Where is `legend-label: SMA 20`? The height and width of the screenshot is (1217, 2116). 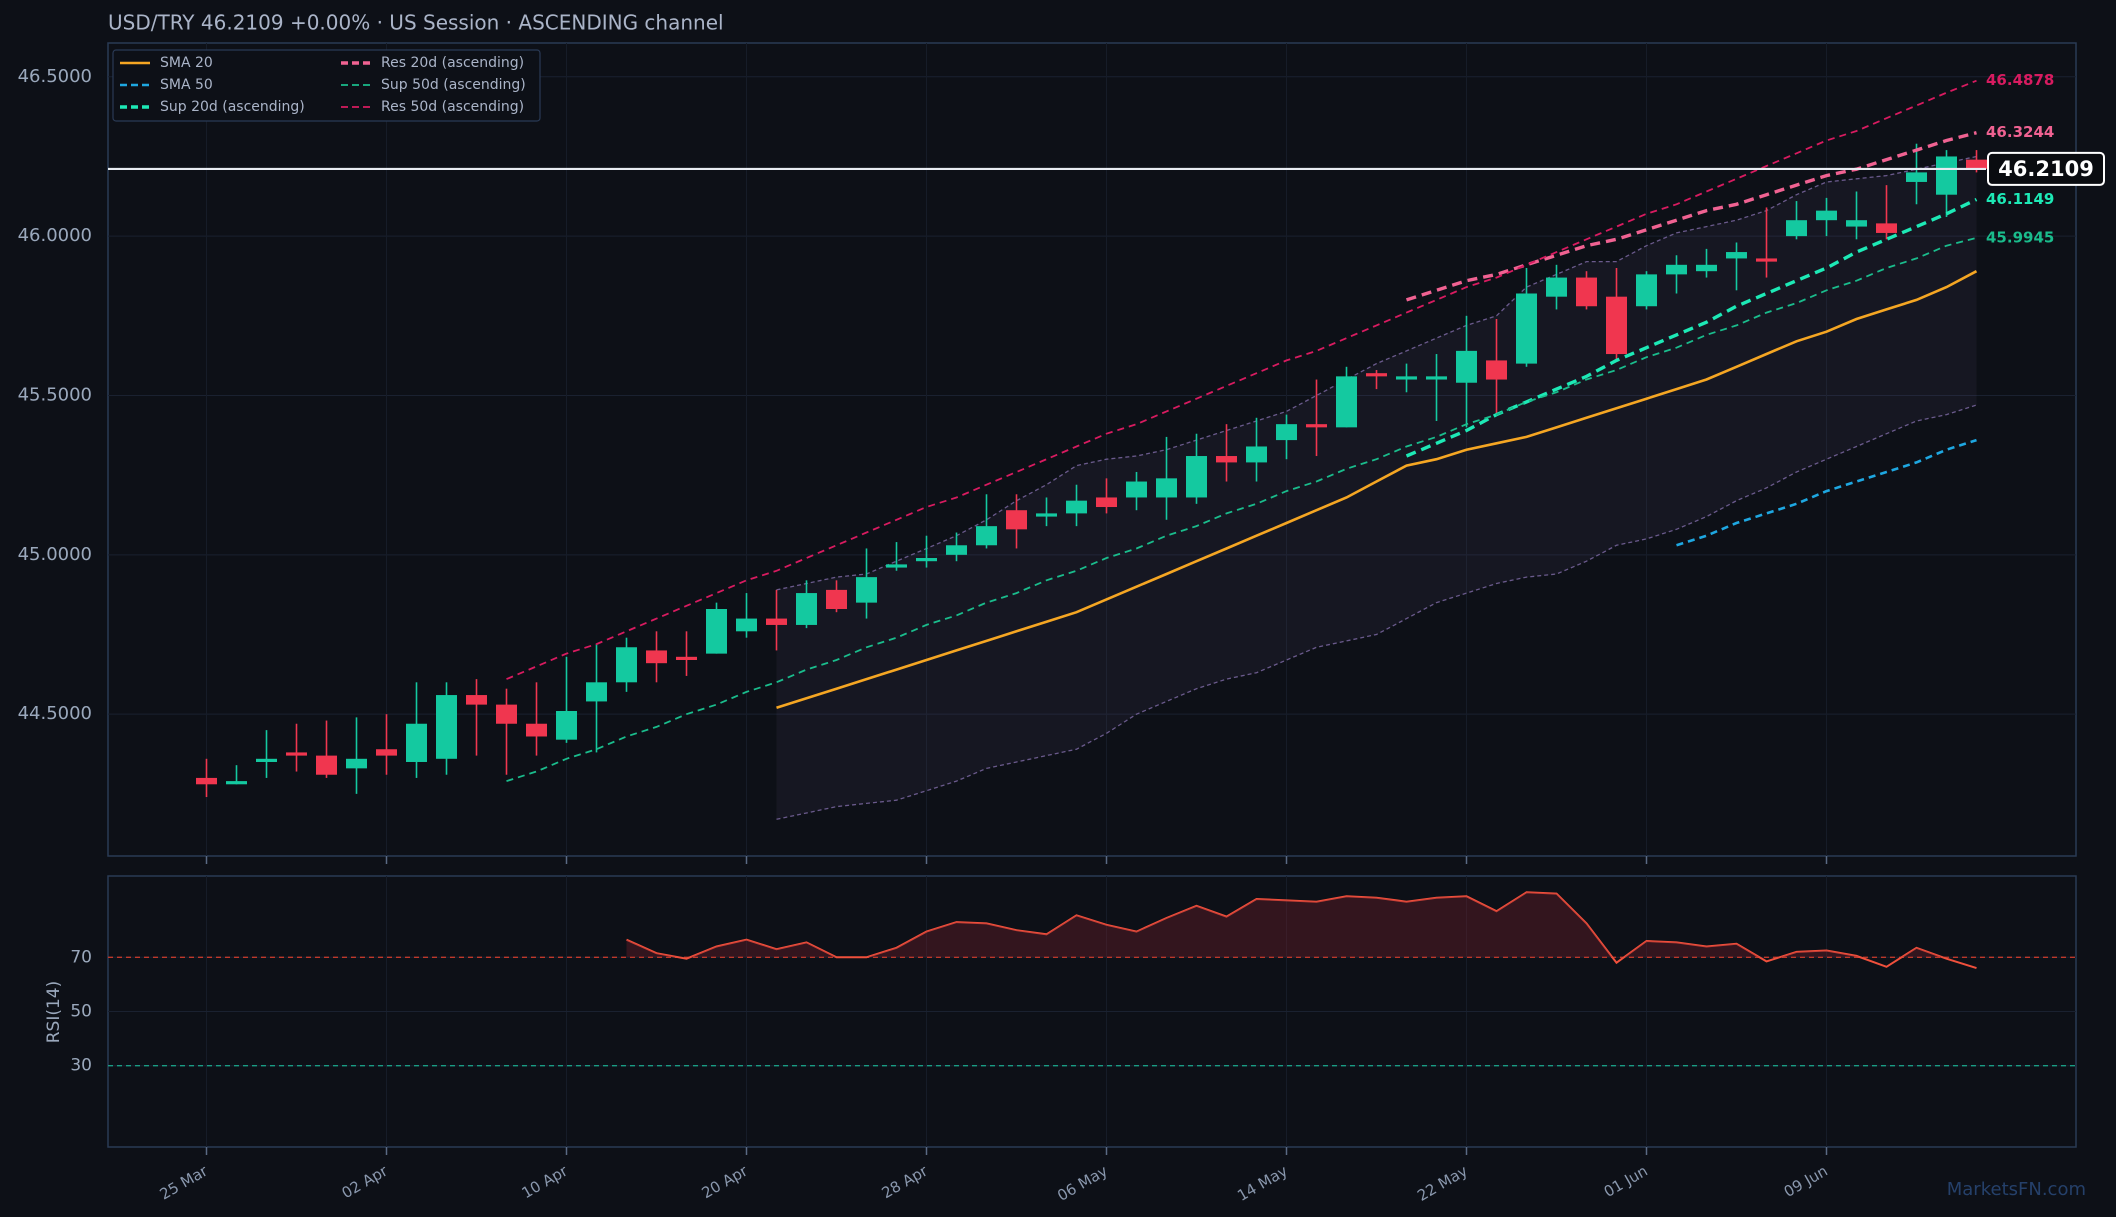 legend-label: SMA 20 is located at coordinates (186, 63).